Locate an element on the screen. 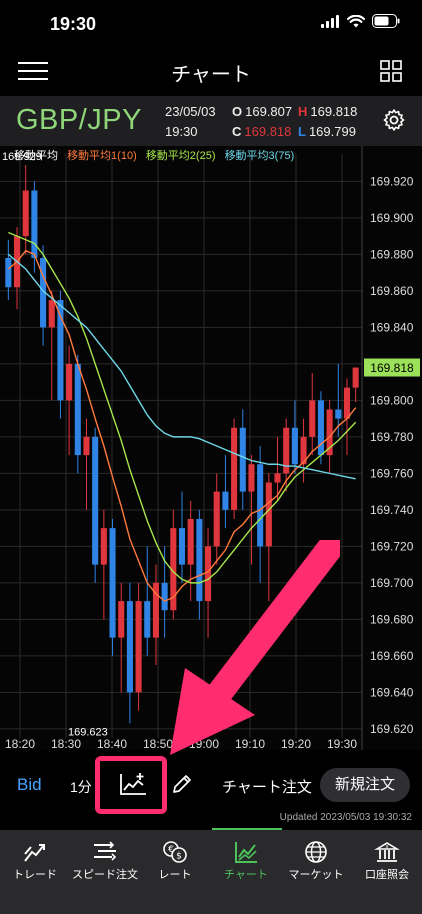 The image size is (422, 914). tab-speed-order: スピード注文 is located at coordinates (105, 860).